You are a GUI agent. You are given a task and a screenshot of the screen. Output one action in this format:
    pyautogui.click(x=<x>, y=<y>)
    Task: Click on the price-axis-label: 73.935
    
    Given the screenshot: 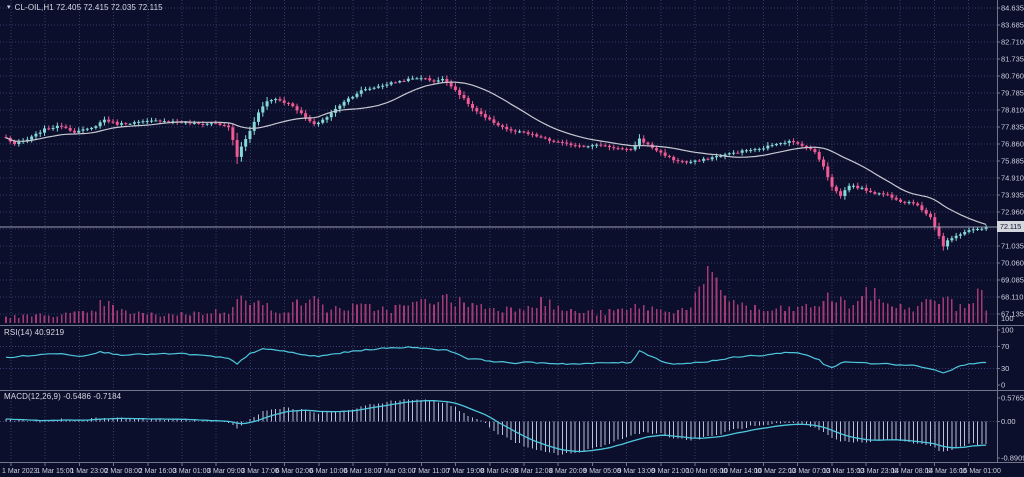 What is the action you would take?
    pyautogui.click(x=1012, y=194)
    